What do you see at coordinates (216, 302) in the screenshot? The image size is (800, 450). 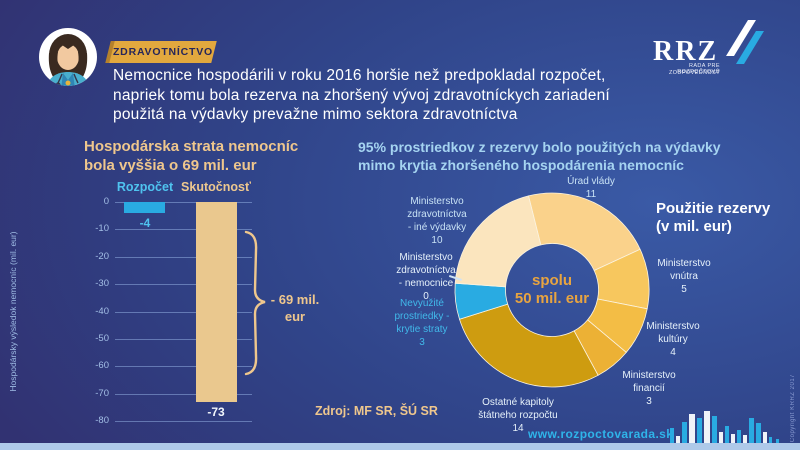 I see `bar-skutocnost` at bounding box center [216, 302].